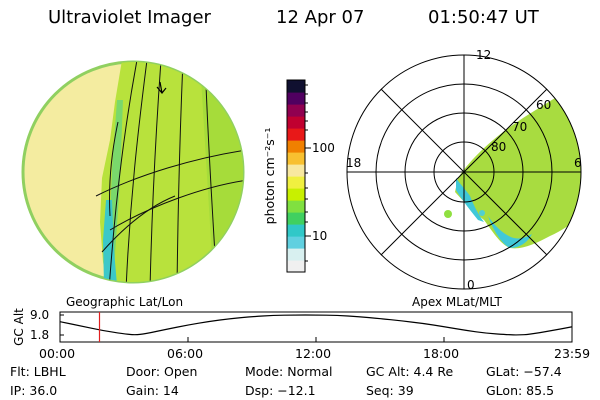  Describe the element at coordinates (34, 390) in the screenshot. I see `status-ip: IP: 36.0` at that location.